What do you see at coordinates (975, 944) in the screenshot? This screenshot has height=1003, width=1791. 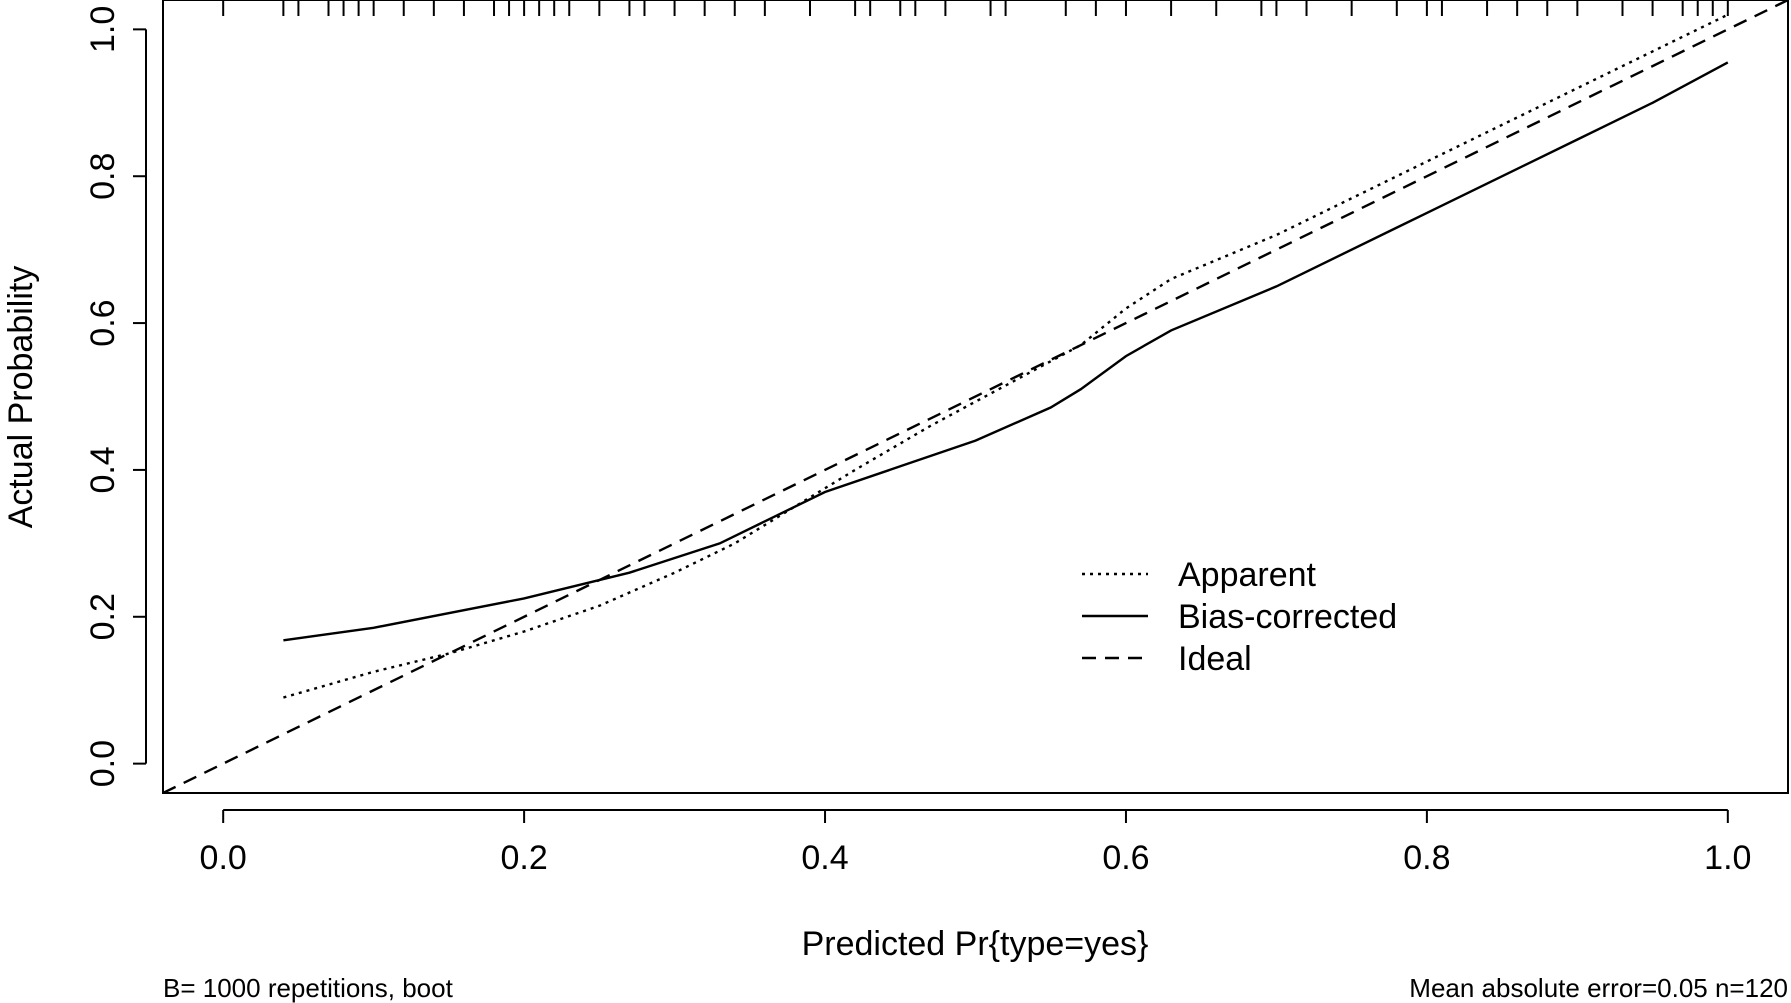 I see `x-axis-label: Predicted Pr{type=yes}` at bounding box center [975, 944].